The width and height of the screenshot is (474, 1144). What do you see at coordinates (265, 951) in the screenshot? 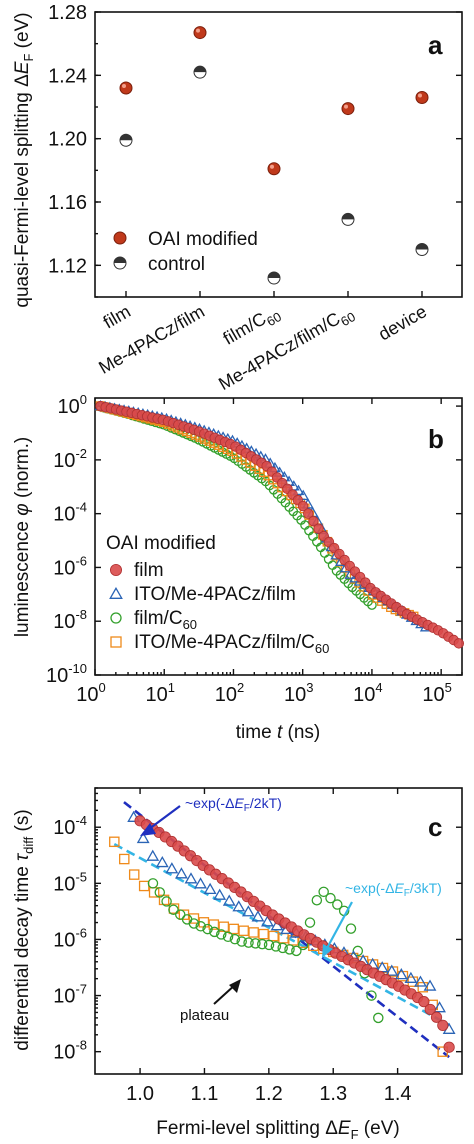
I see `panel-c-series-film-c60` at bounding box center [265, 951].